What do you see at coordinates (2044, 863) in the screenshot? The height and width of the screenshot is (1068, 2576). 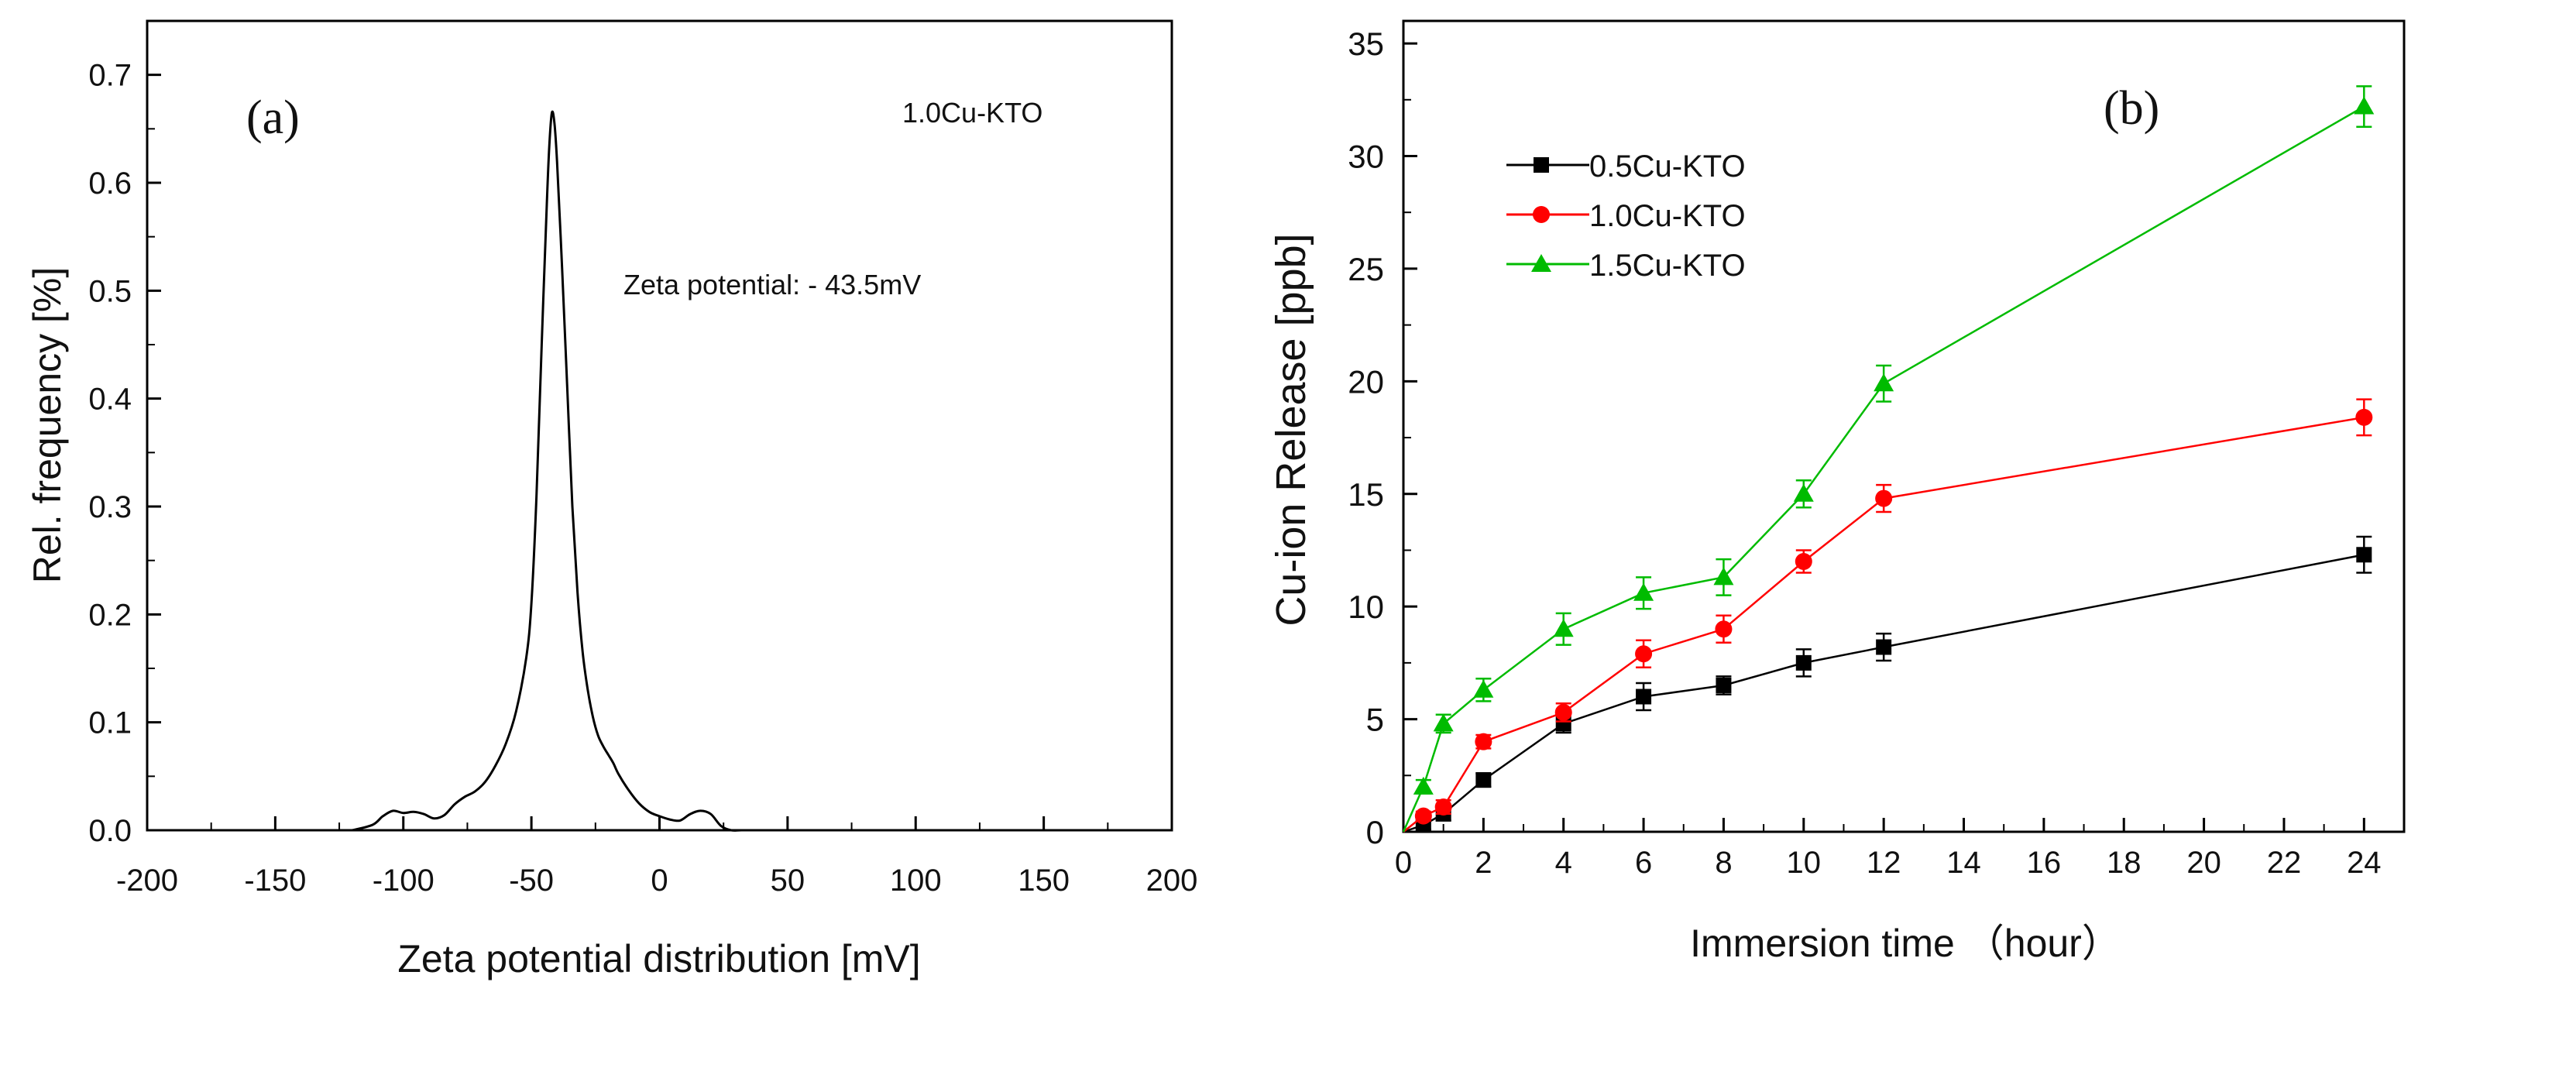 I see `panel-b-x-tick-label: 16` at bounding box center [2044, 863].